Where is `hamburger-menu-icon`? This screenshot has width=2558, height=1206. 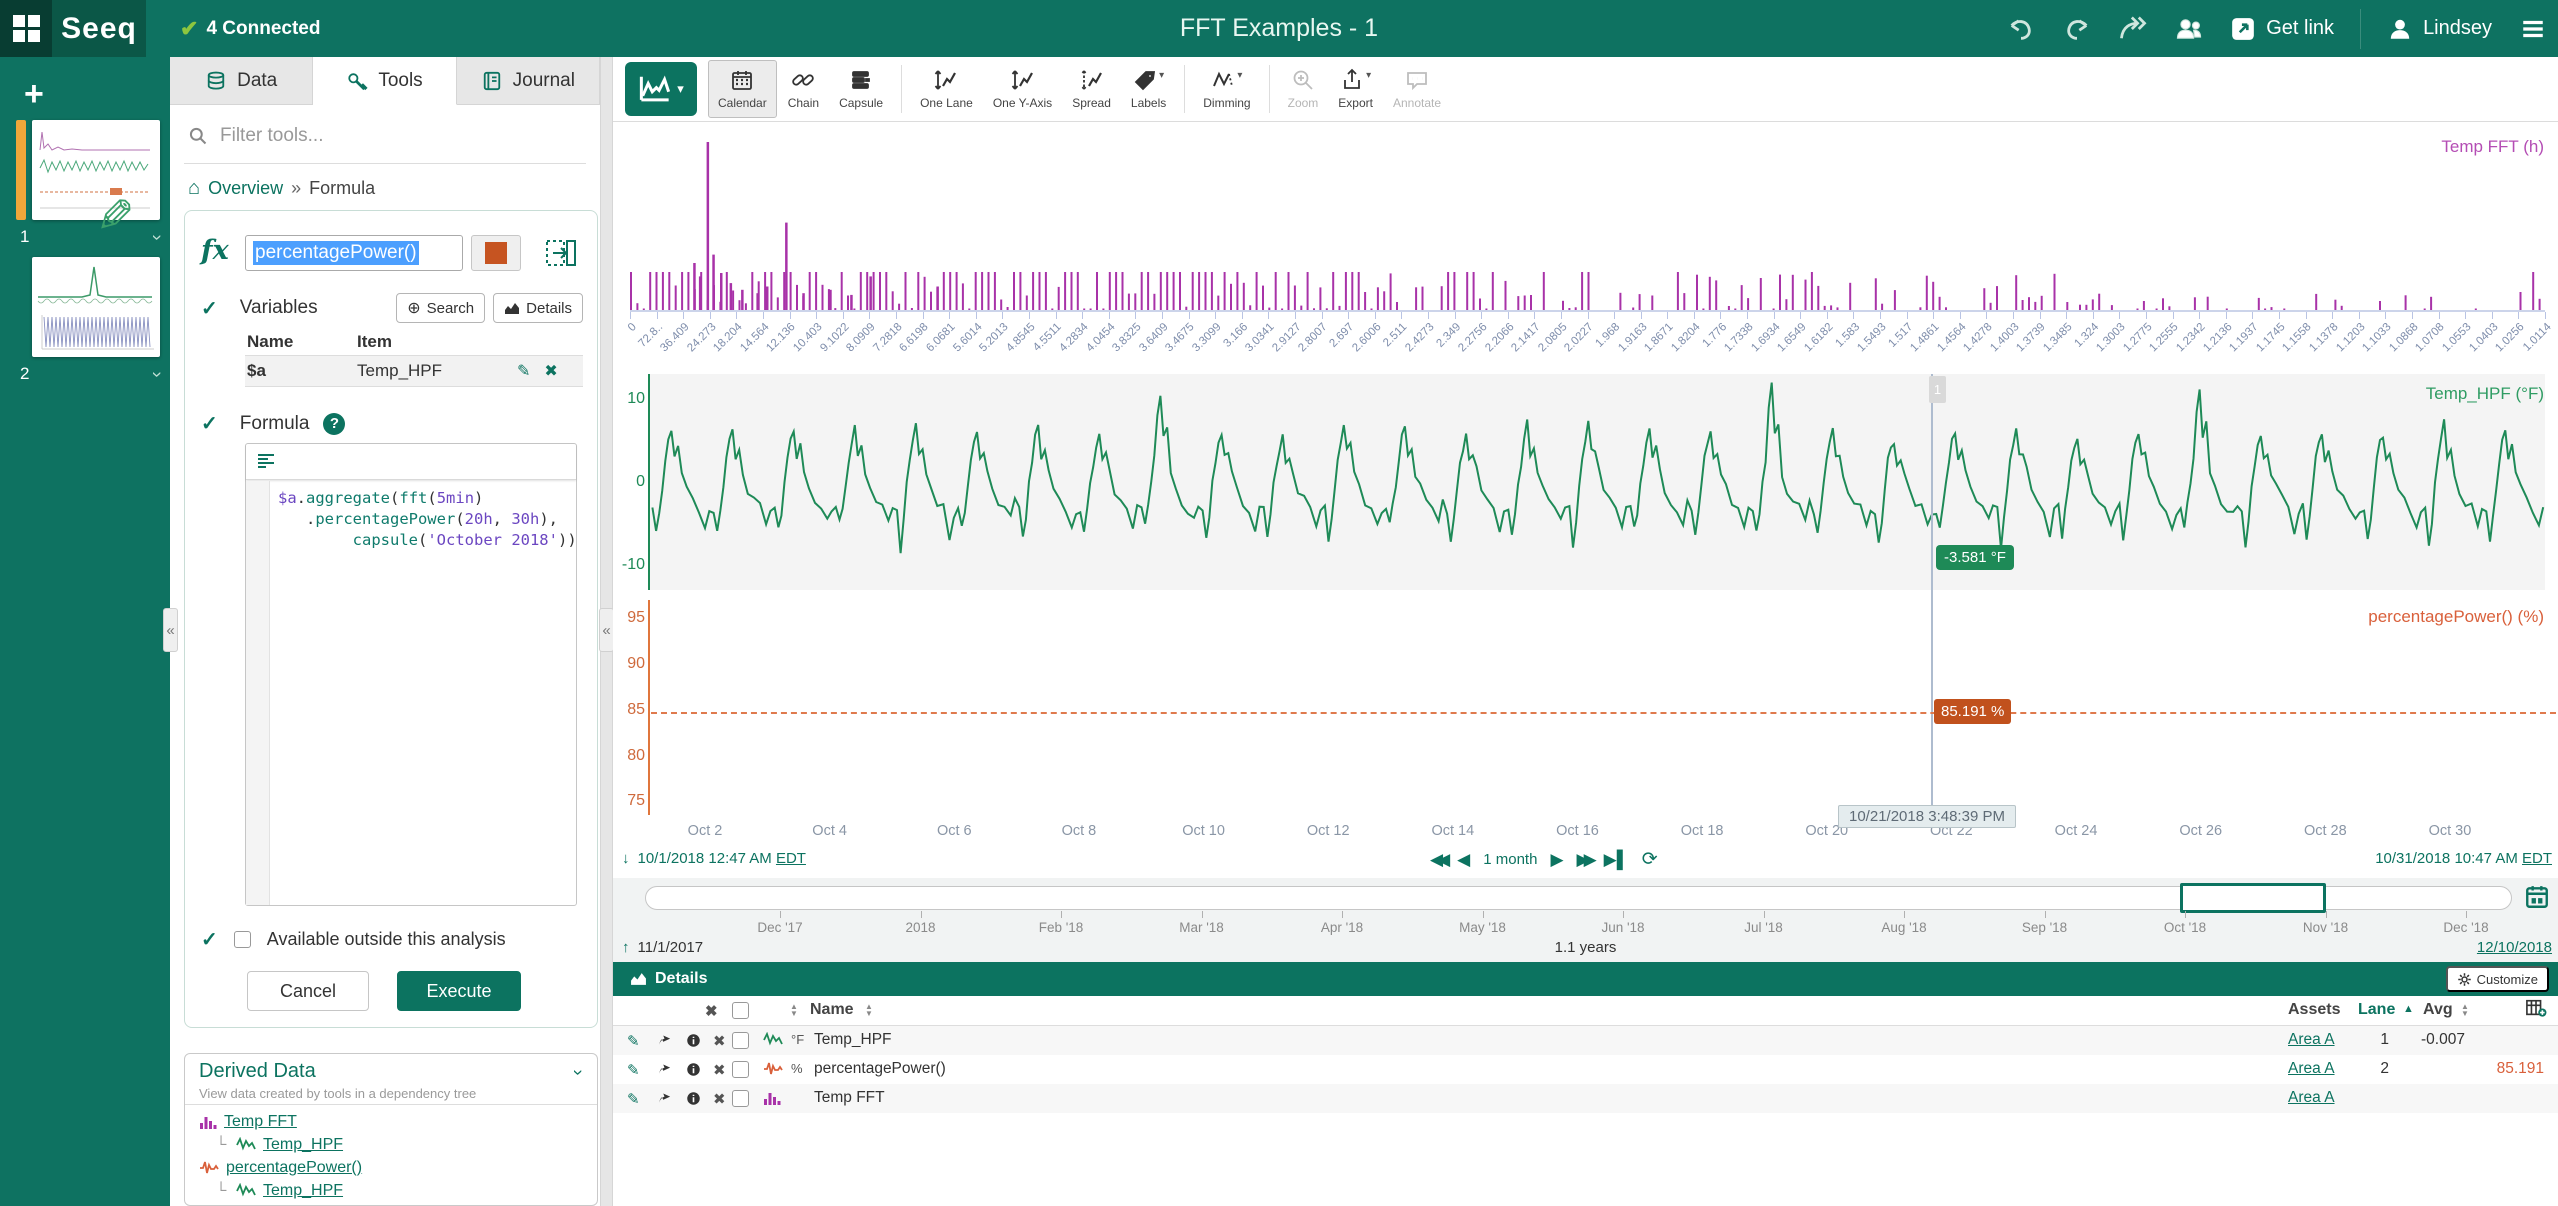
hamburger-menu-icon is located at coordinates (2533, 29).